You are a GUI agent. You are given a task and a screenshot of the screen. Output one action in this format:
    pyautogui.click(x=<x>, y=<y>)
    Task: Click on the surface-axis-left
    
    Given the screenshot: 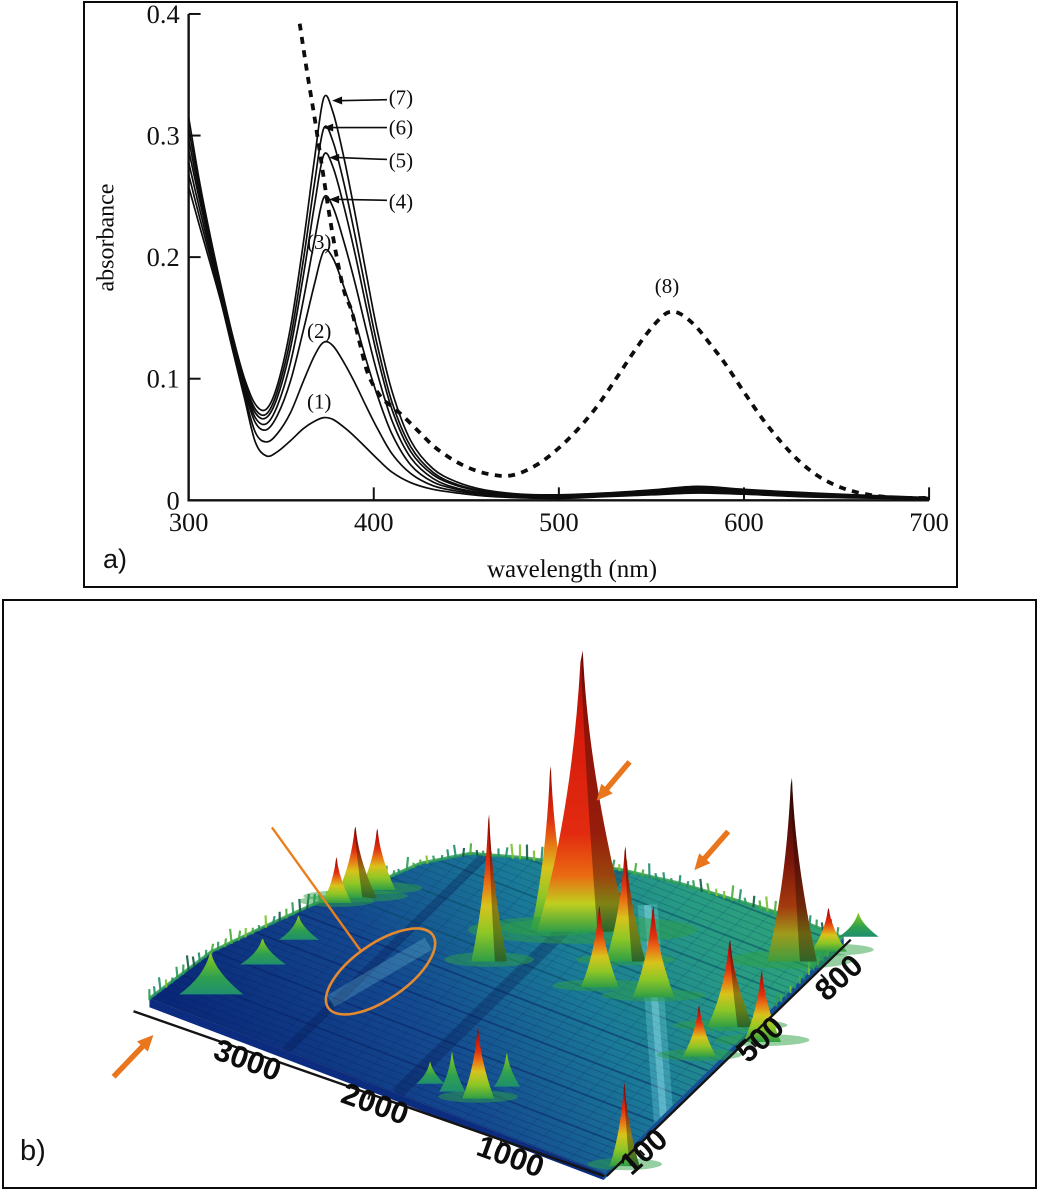 What is the action you would take?
    pyautogui.click(x=369, y=1094)
    